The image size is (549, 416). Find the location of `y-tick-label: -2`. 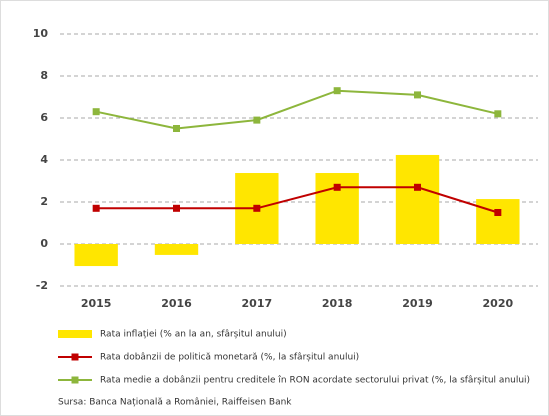

y-tick-label: -2 is located at coordinates (42, 285).